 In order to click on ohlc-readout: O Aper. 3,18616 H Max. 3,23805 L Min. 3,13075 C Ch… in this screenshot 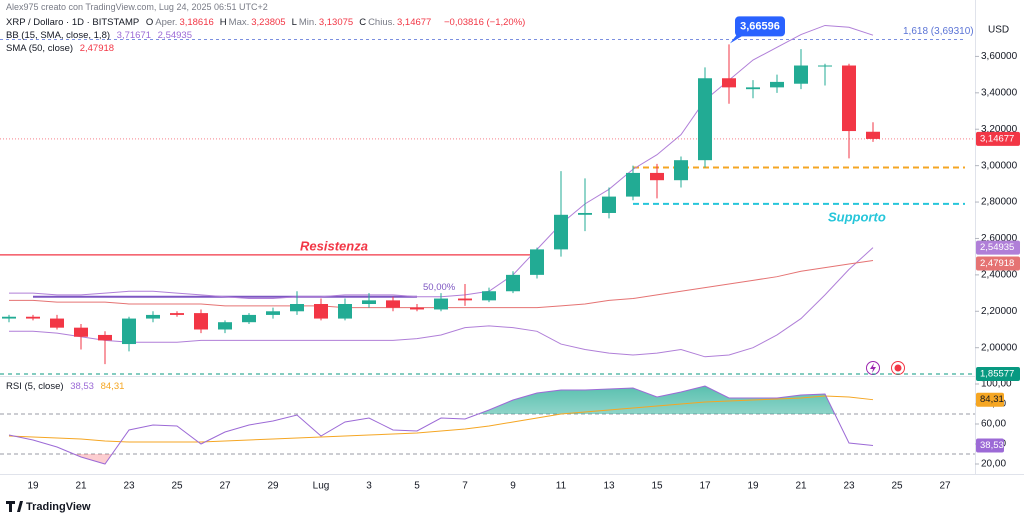, I will do `click(291, 22)`.